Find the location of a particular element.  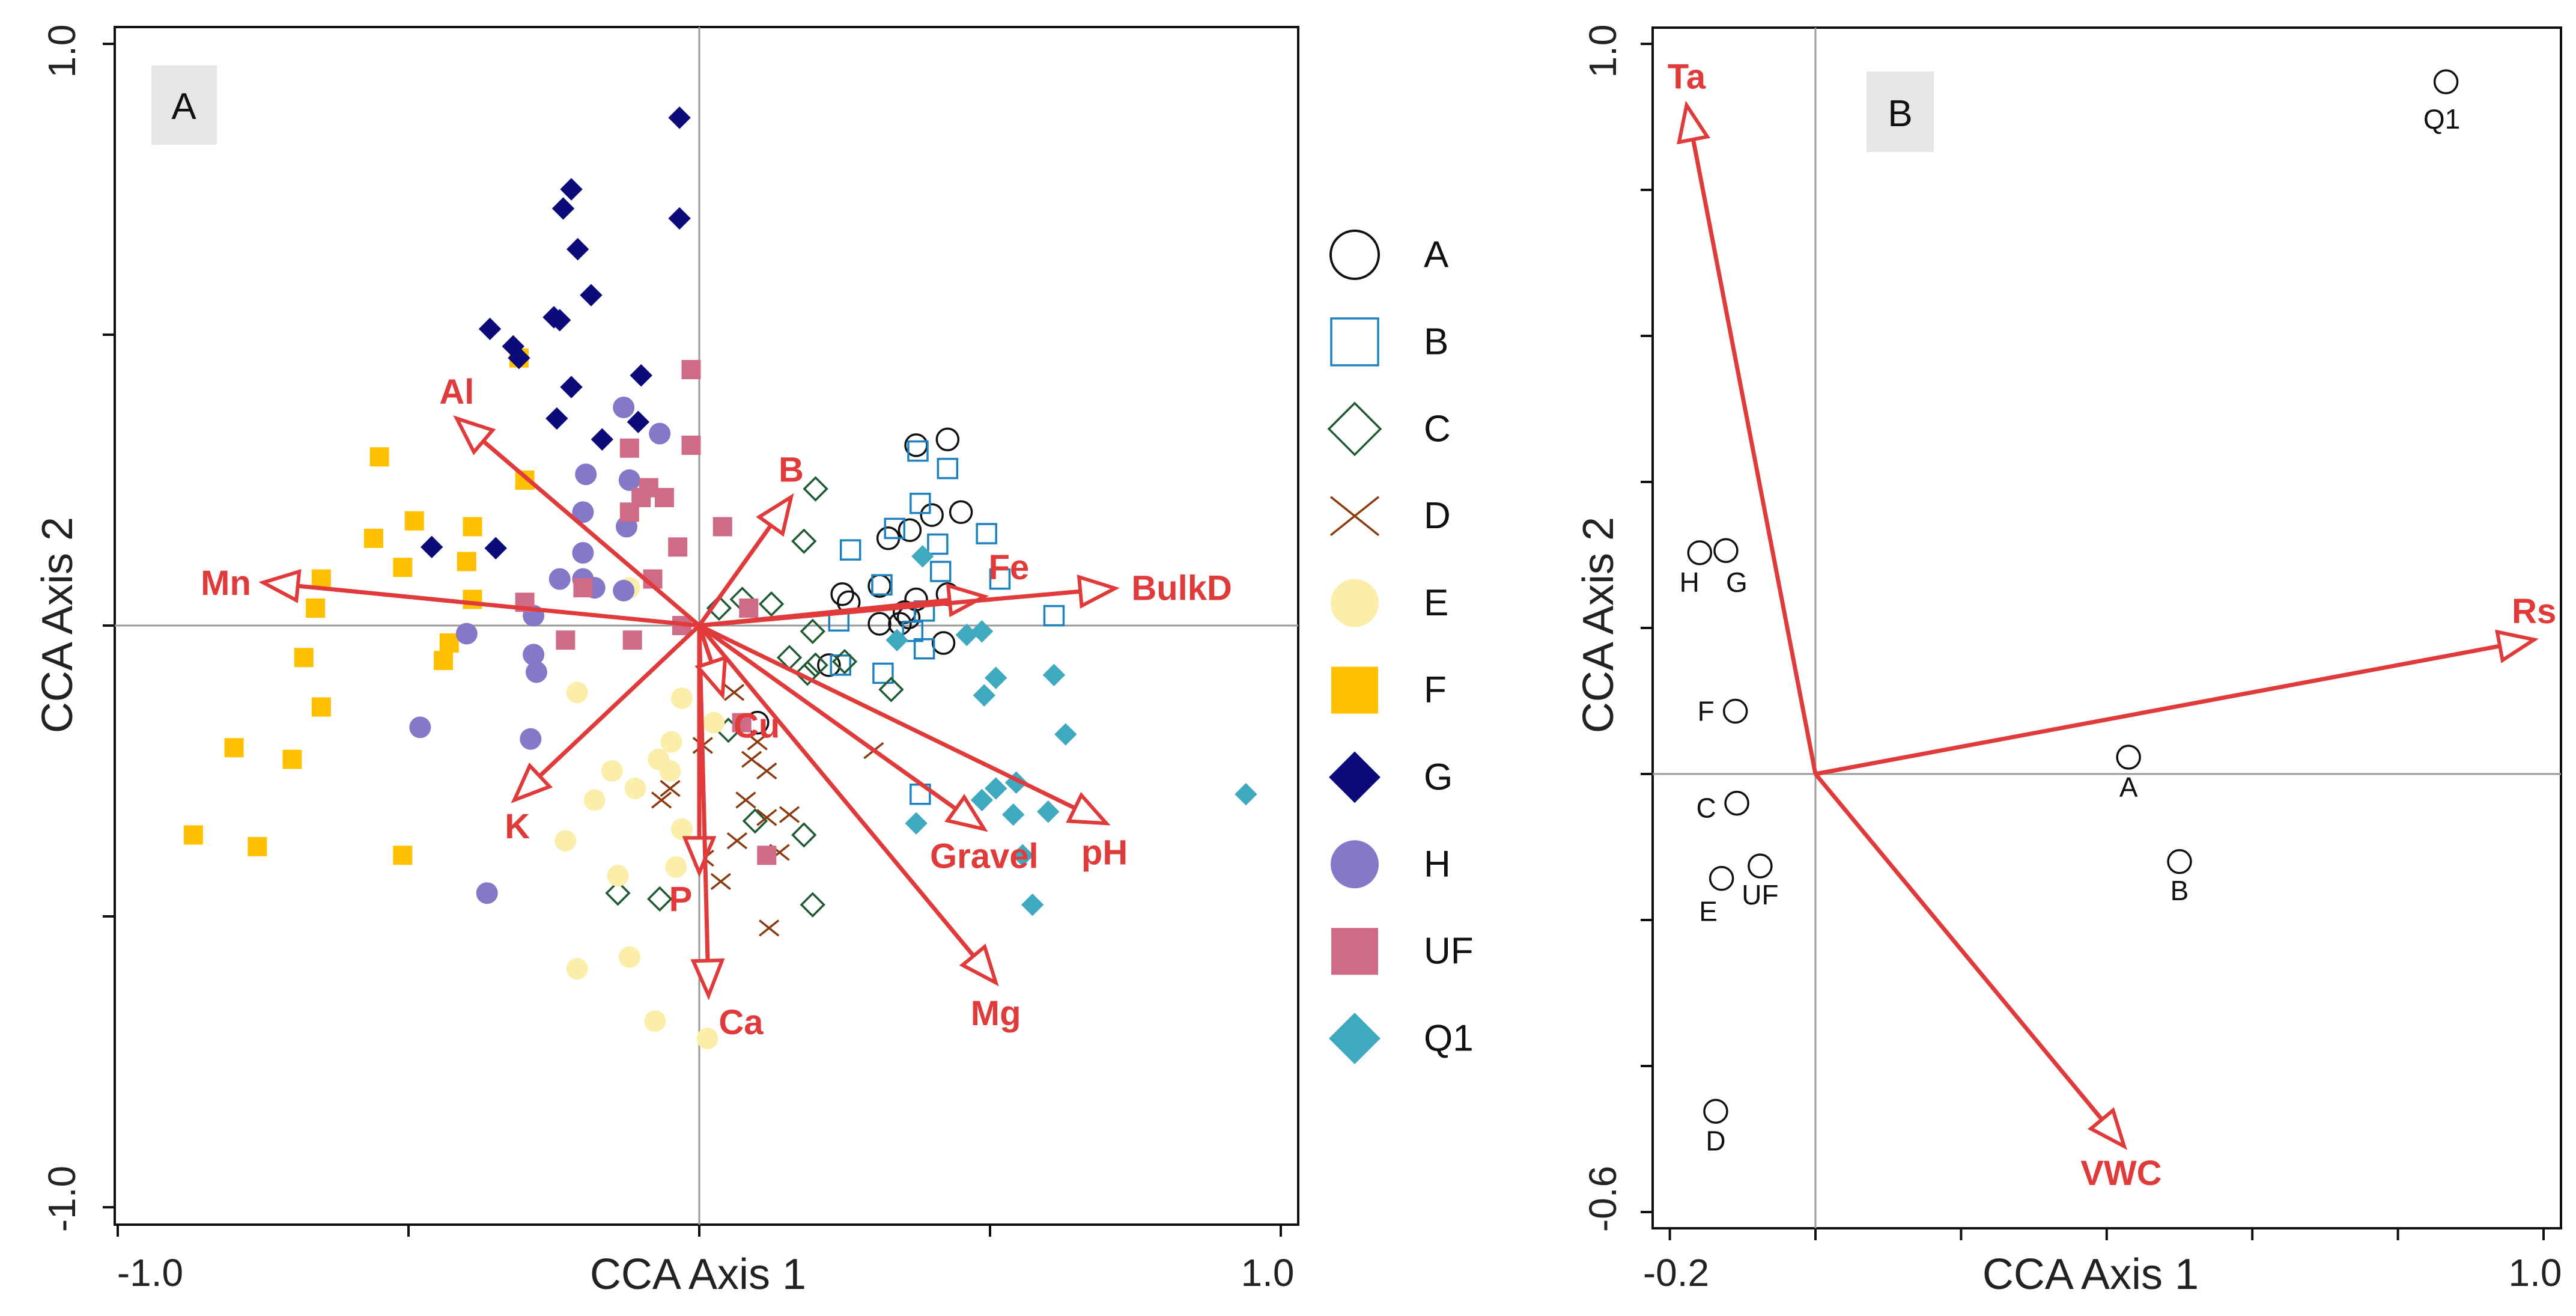

panel-a-x-tick-max: 1.0 is located at coordinates (1268, 1273).